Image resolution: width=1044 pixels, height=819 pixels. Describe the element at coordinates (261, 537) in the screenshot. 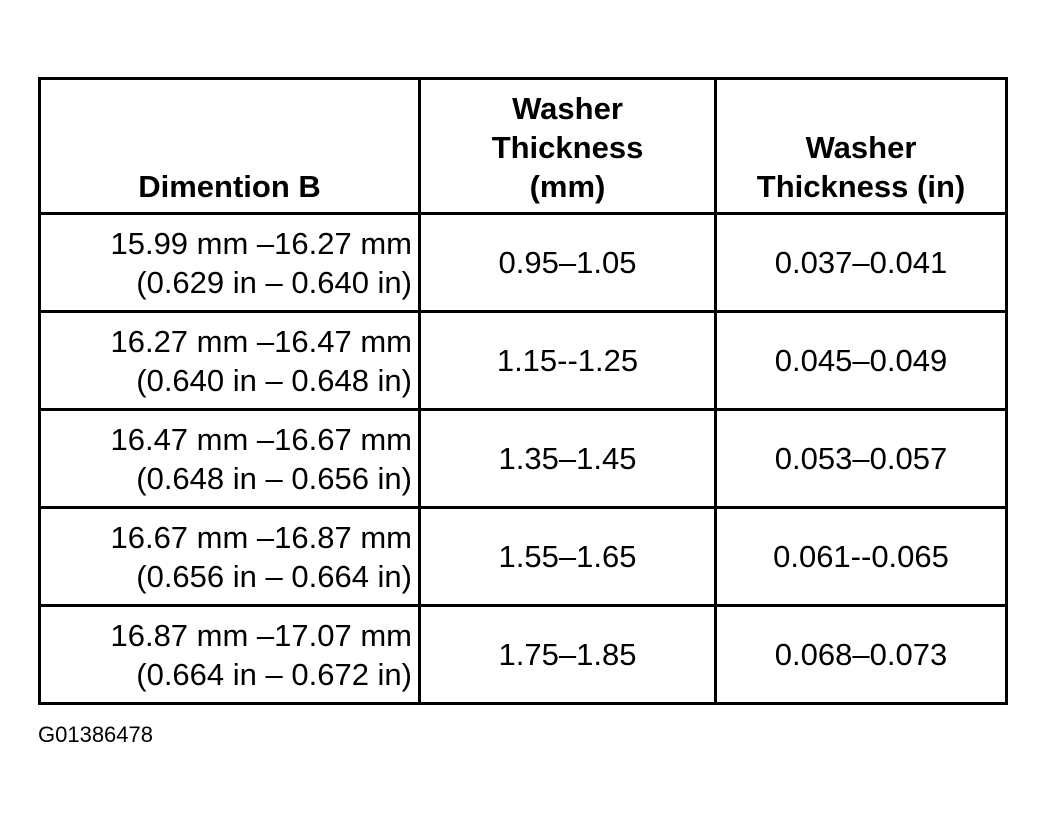

I see `cell-line: 16.67 mm –16.87 mm` at that location.